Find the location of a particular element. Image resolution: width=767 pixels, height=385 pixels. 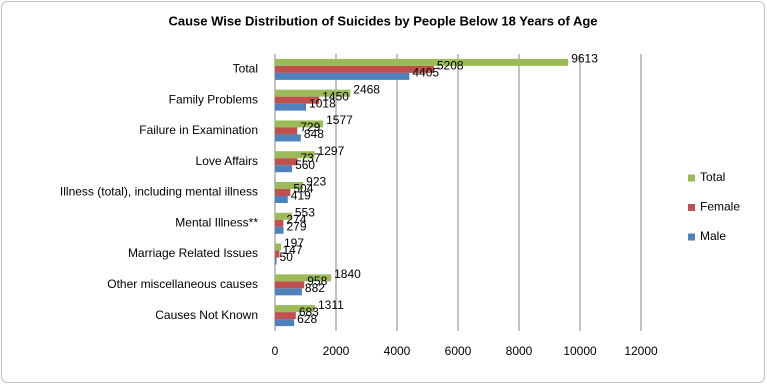

data-label: 882 is located at coordinates (315, 288).